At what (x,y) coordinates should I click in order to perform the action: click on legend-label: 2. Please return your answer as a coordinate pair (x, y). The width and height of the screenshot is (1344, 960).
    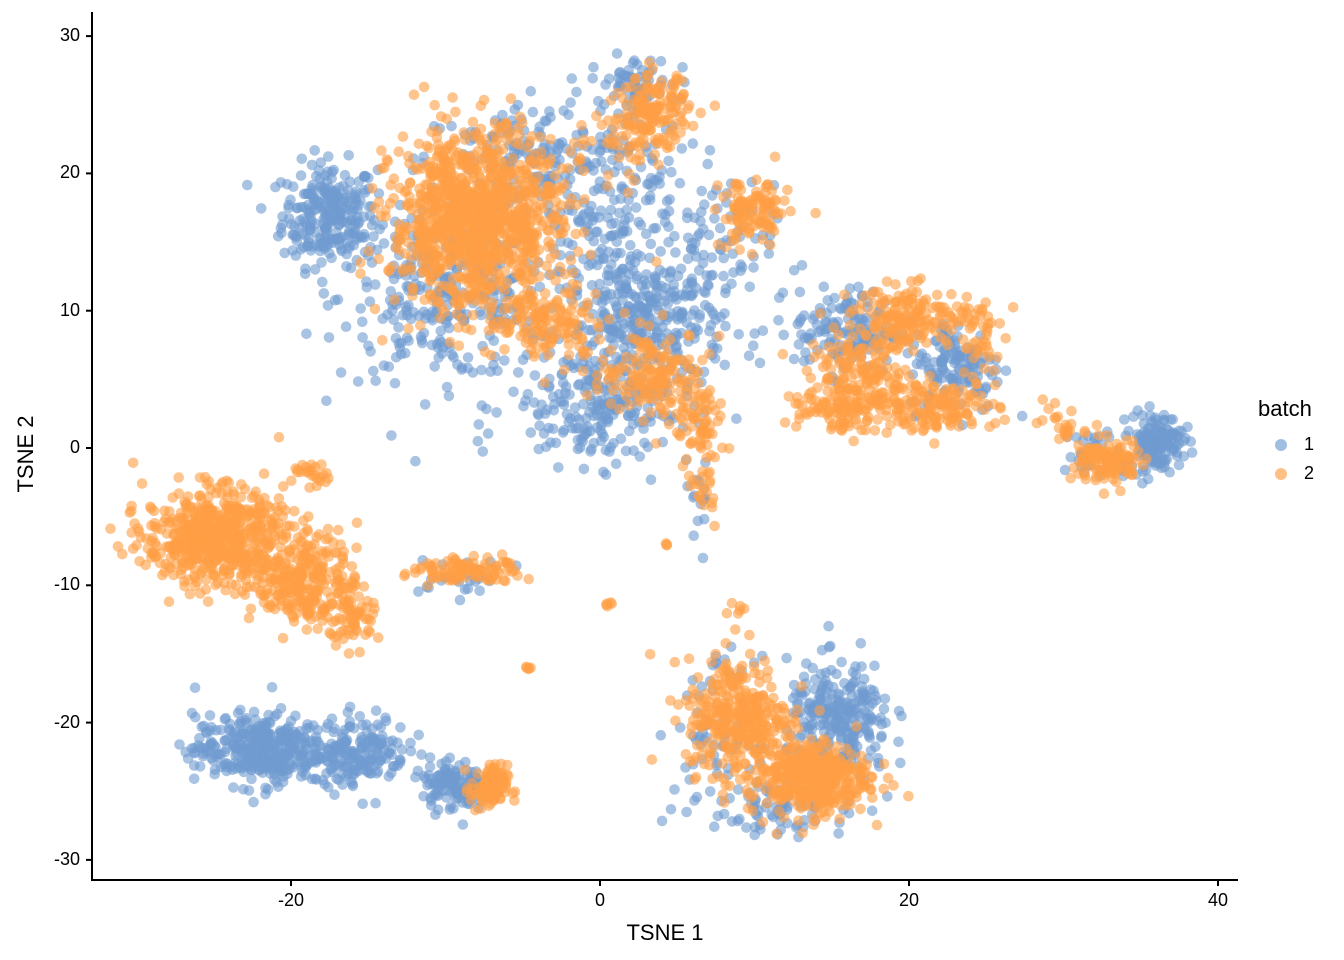
    Looking at the image, I should click on (1309, 473).